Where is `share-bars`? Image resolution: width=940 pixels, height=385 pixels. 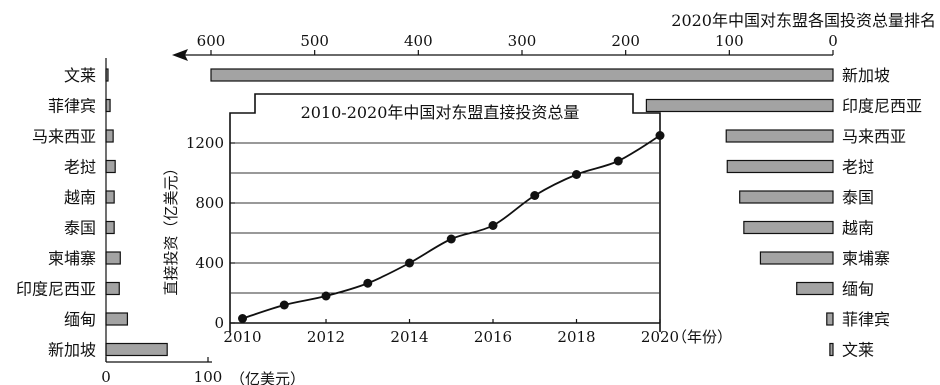 share-bars is located at coordinates (136, 212).